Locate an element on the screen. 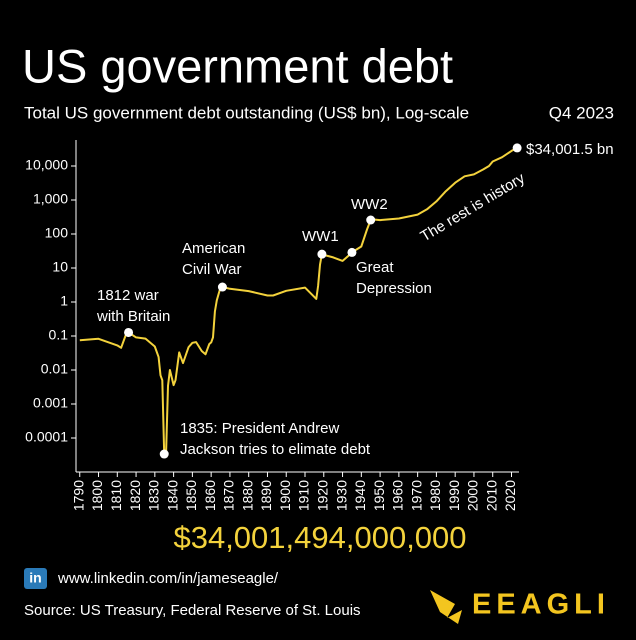 This screenshot has width=636, height=640. x-tick-label: 2000 is located at coordinates (473, 495).